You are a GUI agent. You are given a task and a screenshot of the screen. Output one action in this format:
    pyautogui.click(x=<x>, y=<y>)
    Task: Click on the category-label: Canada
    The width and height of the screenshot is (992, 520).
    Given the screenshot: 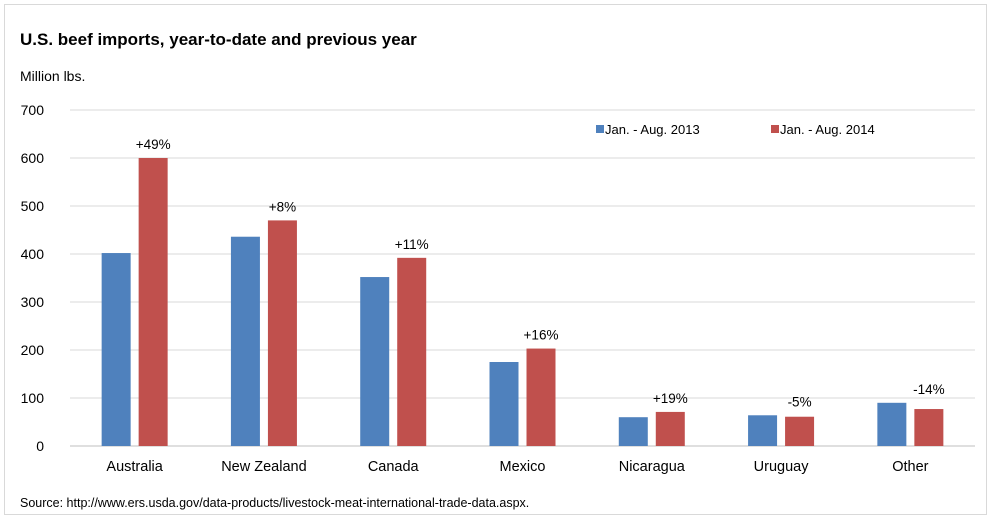 What is the action you would take?
    pyautogui.click(x=394, y=467)
    